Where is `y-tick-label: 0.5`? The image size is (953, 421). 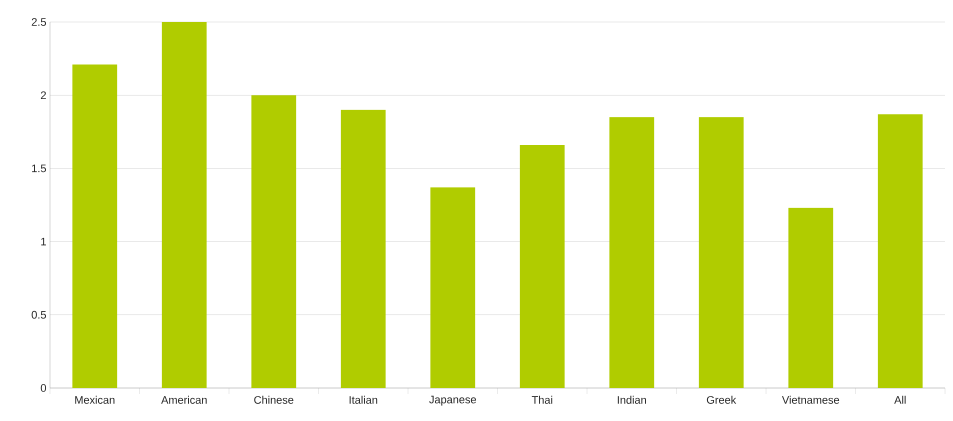 y-tick-label: 0.5 is located at coordinates (39, 314).